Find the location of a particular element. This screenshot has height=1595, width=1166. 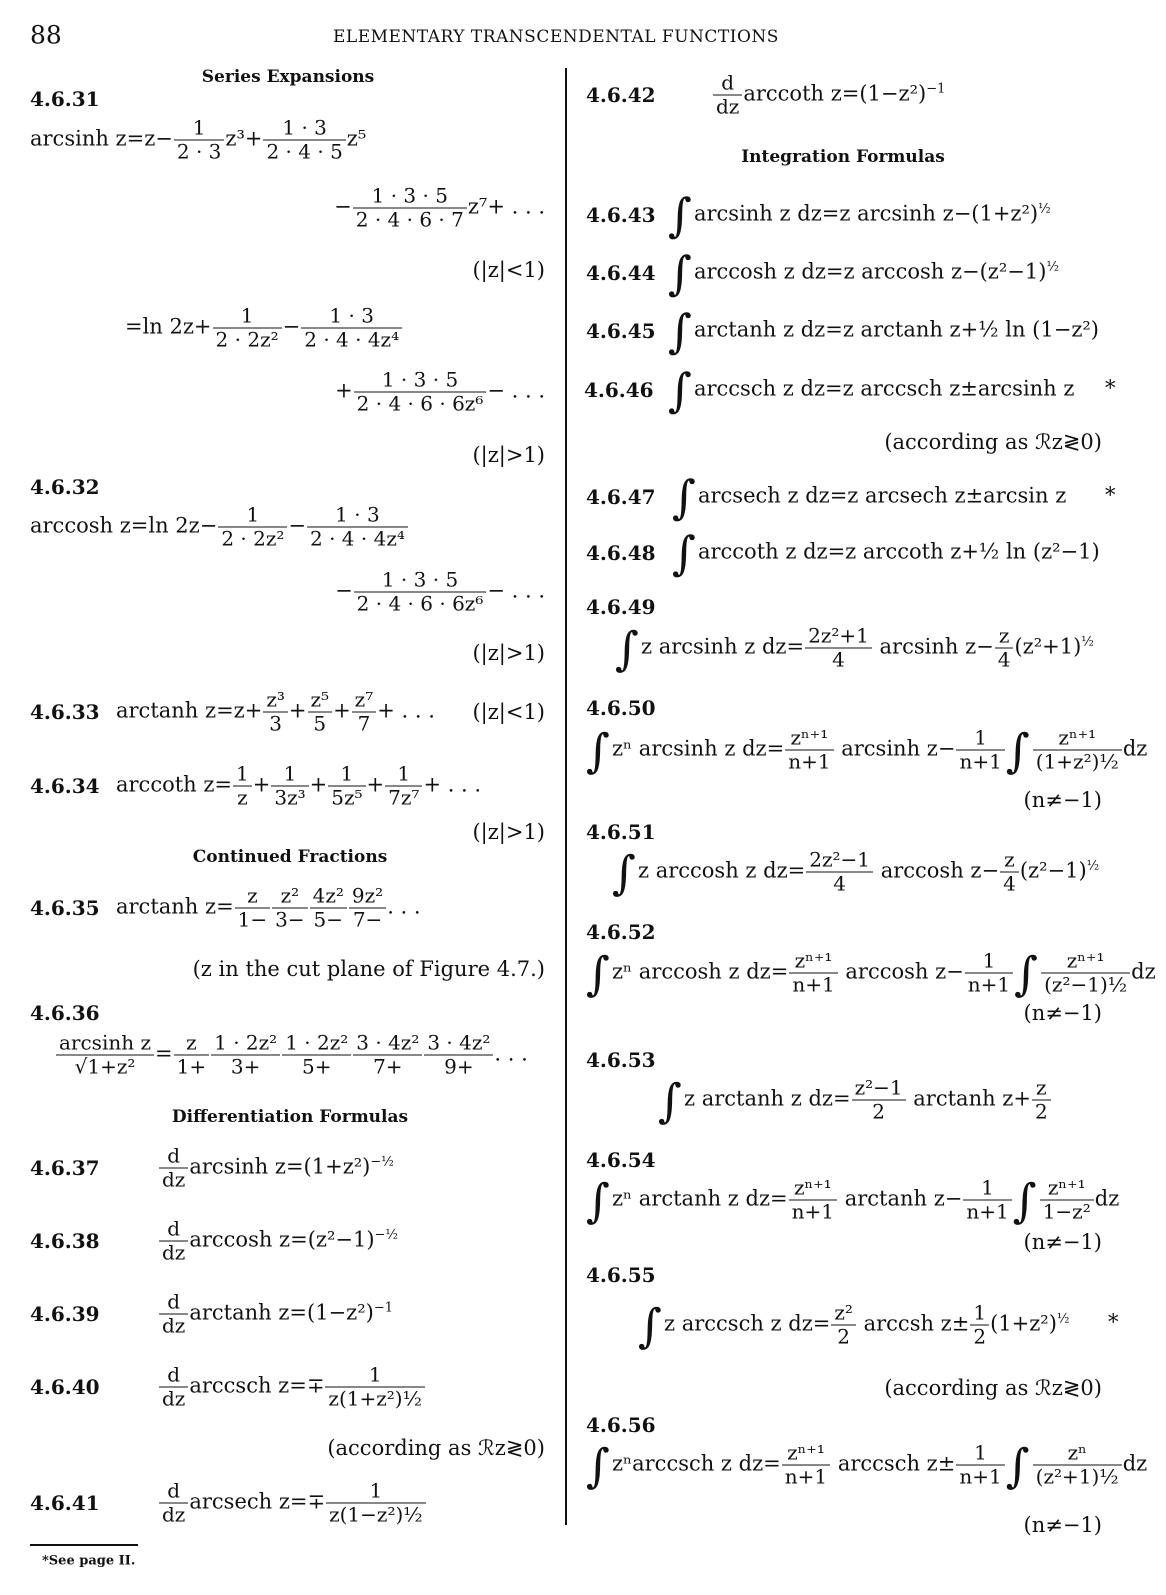

equation-label: 4.6.49 is located at coordinates (621, 607).